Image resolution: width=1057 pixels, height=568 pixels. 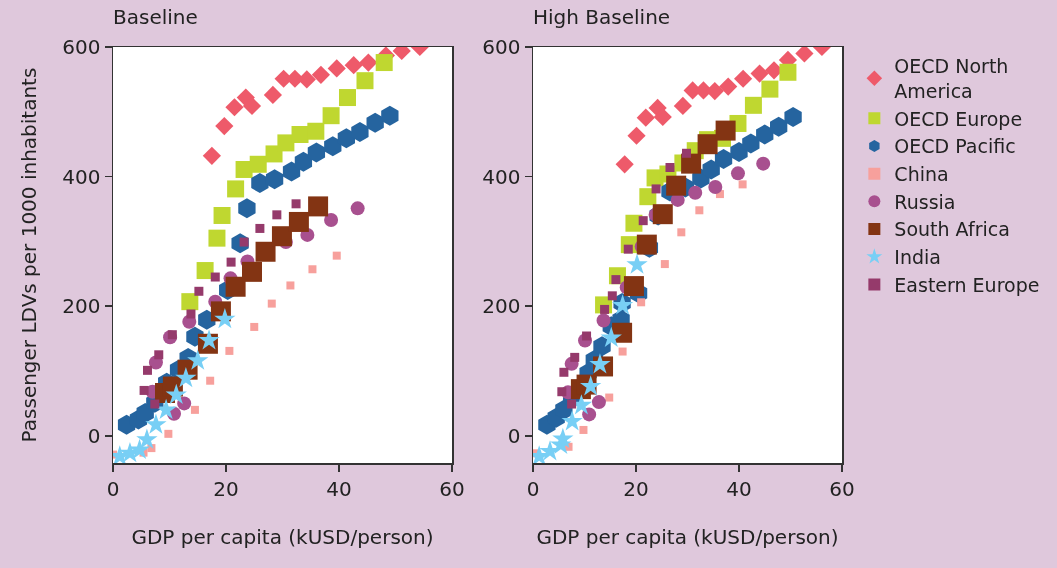 I want to click on x-tick-label: 0, so click(x=113, y=488).